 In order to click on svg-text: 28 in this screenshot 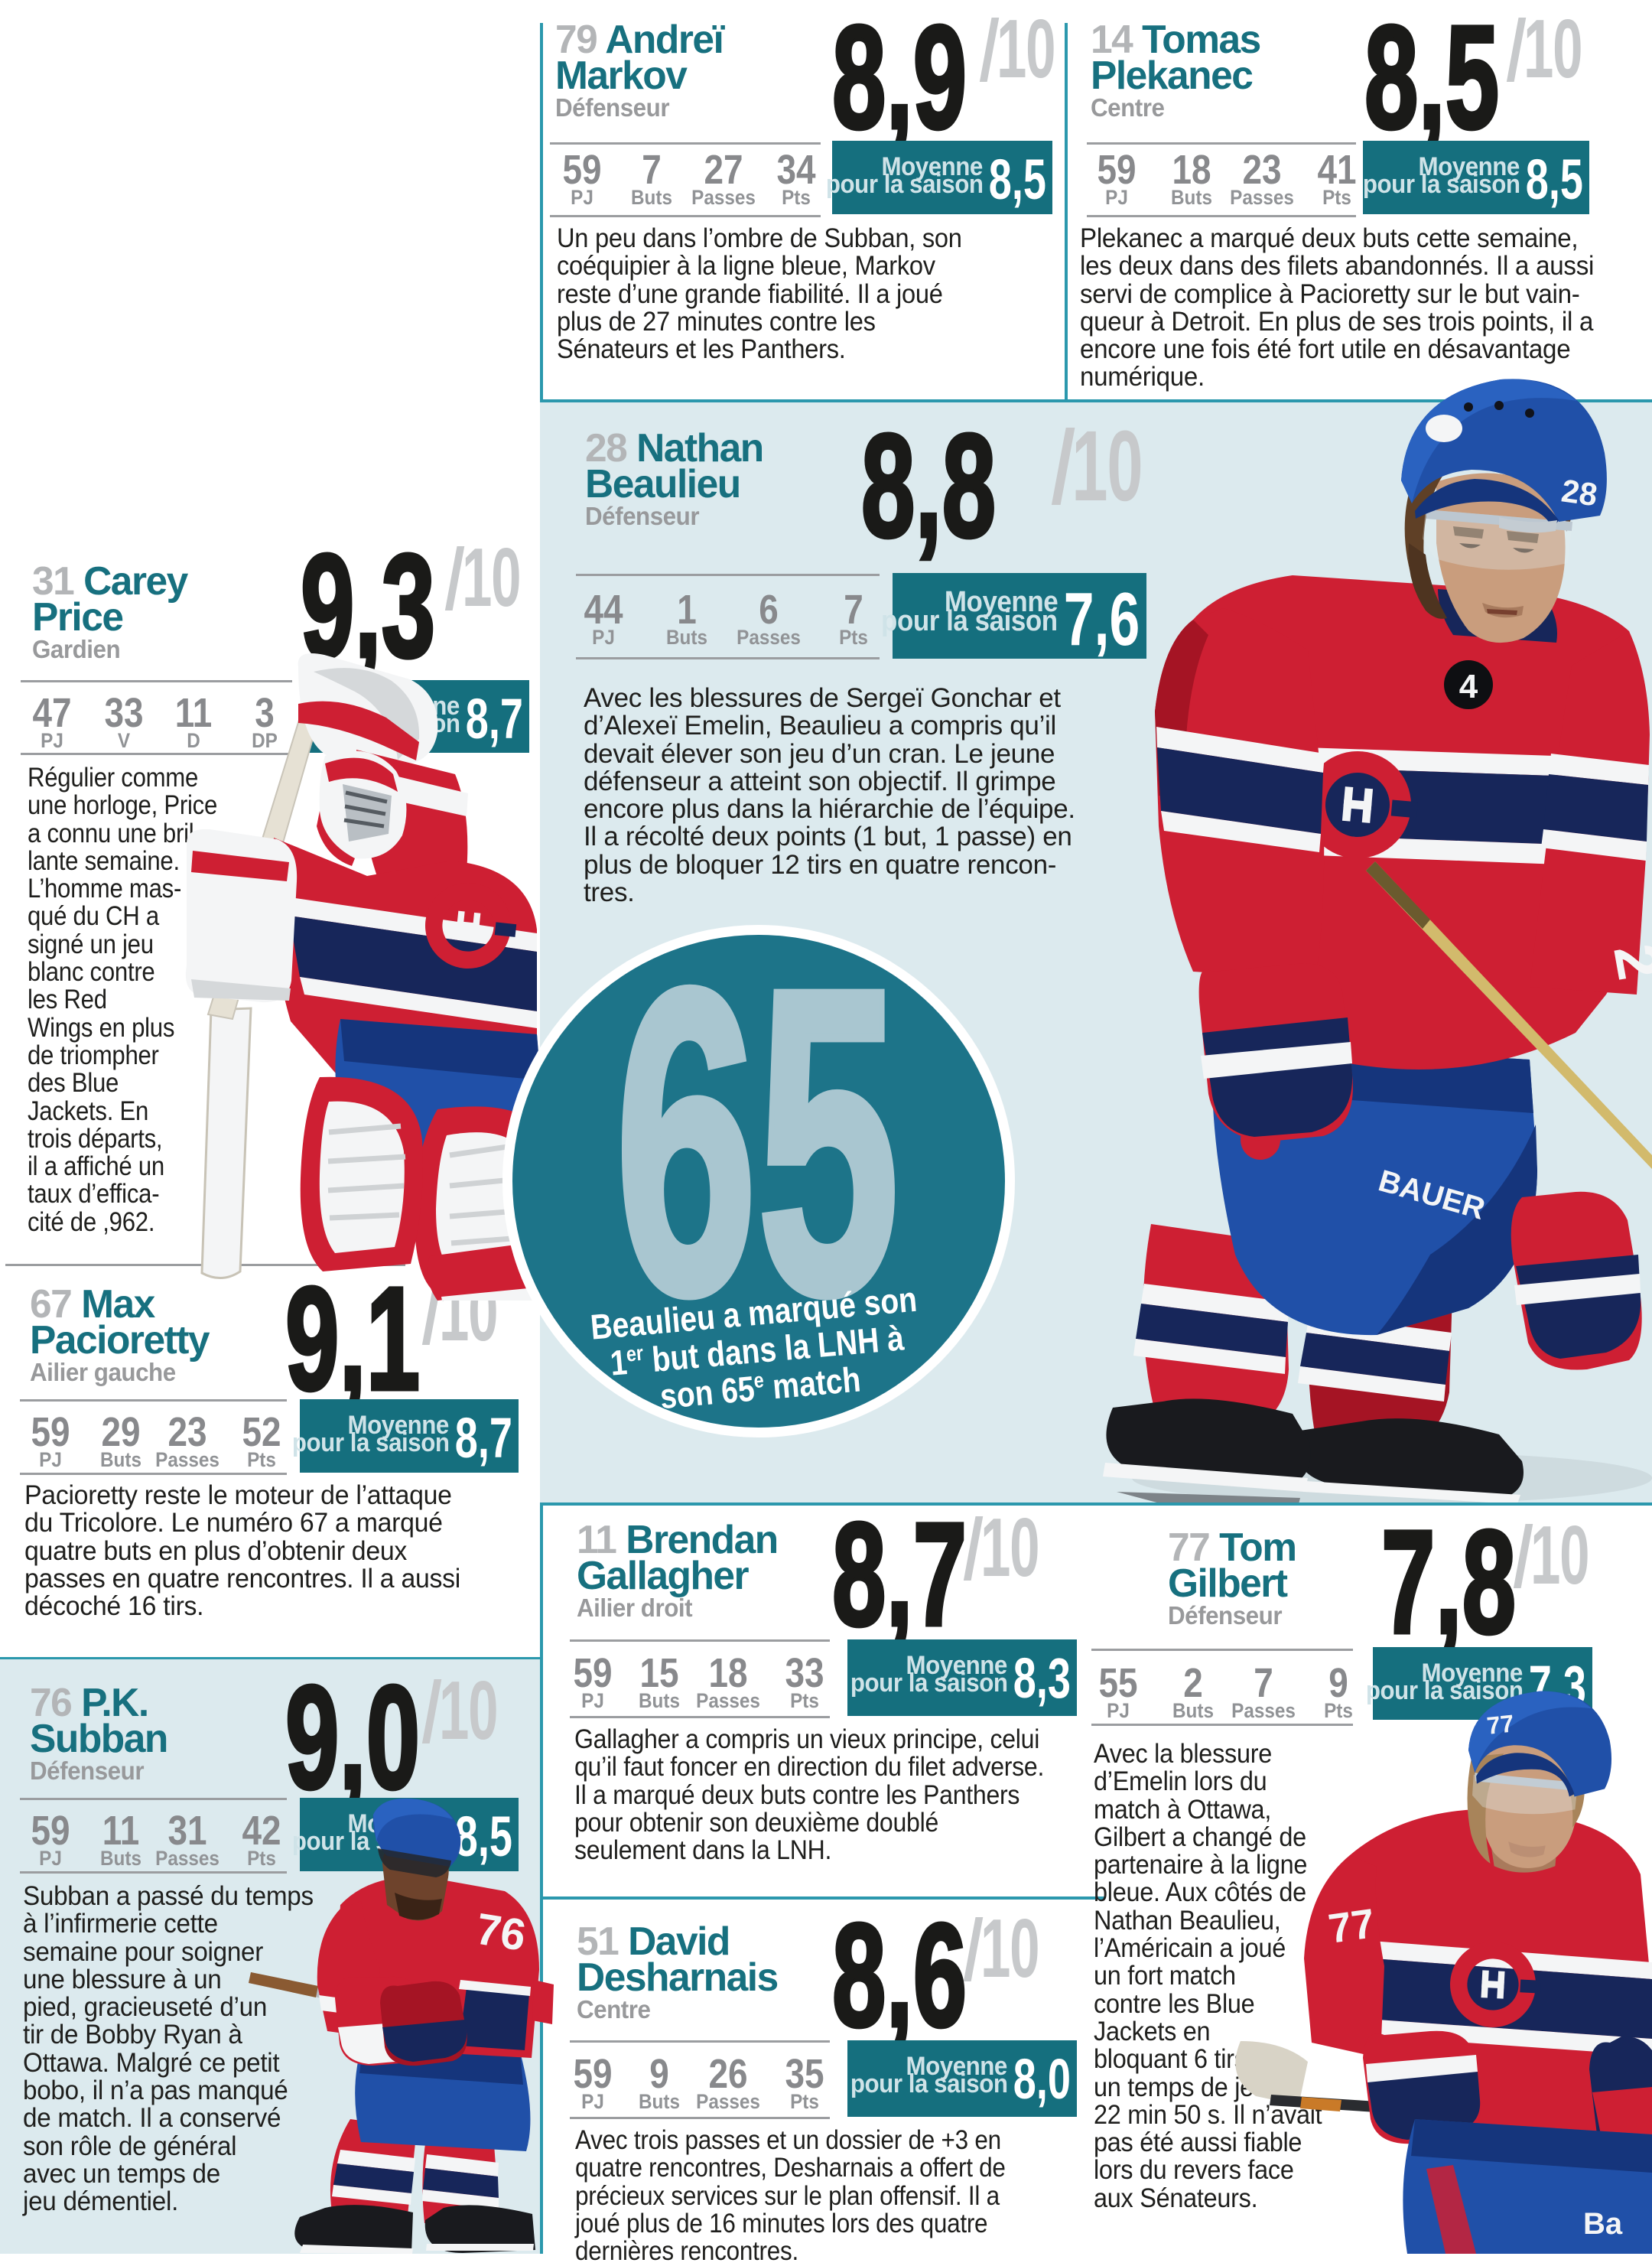, I will do `click(1580, 492)`.